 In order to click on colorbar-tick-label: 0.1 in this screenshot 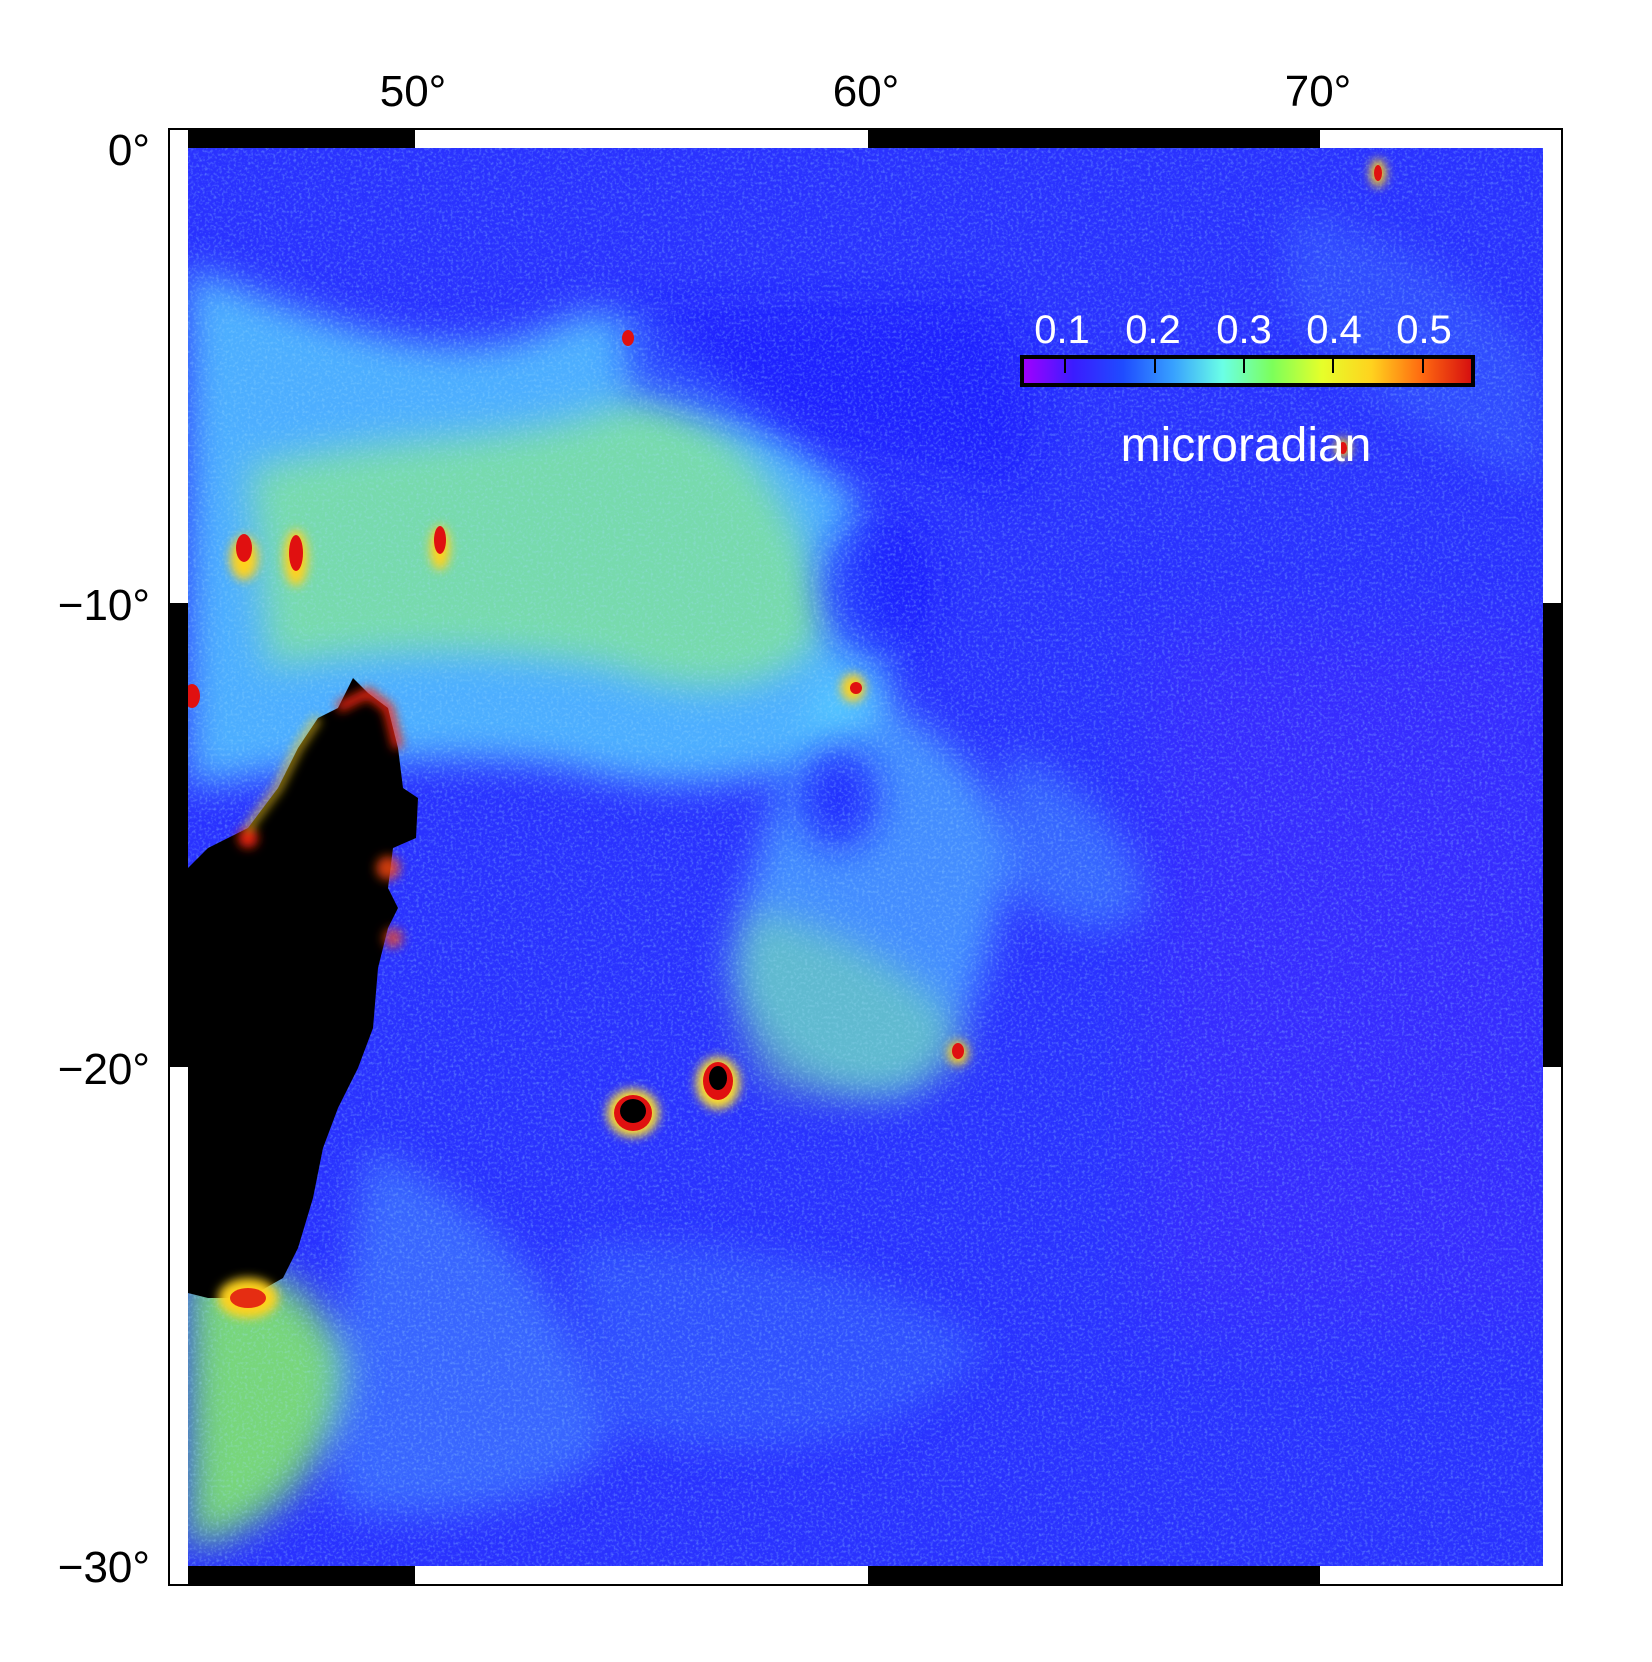, I will do `click(1062, 330)`.